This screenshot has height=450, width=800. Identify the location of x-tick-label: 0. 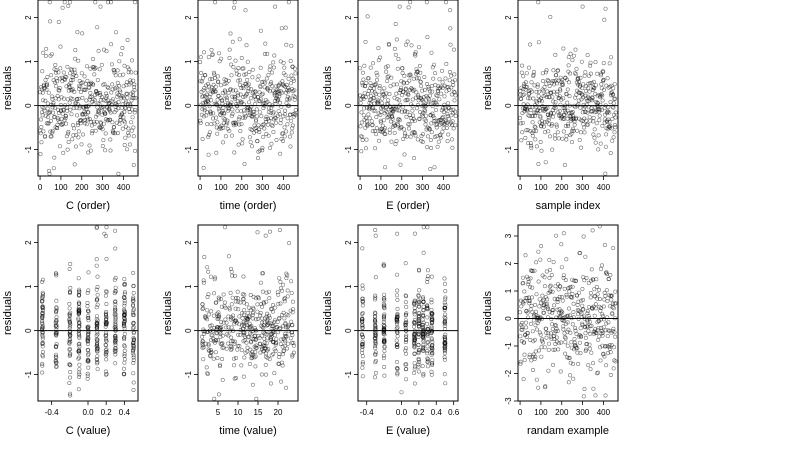
(520, 187).